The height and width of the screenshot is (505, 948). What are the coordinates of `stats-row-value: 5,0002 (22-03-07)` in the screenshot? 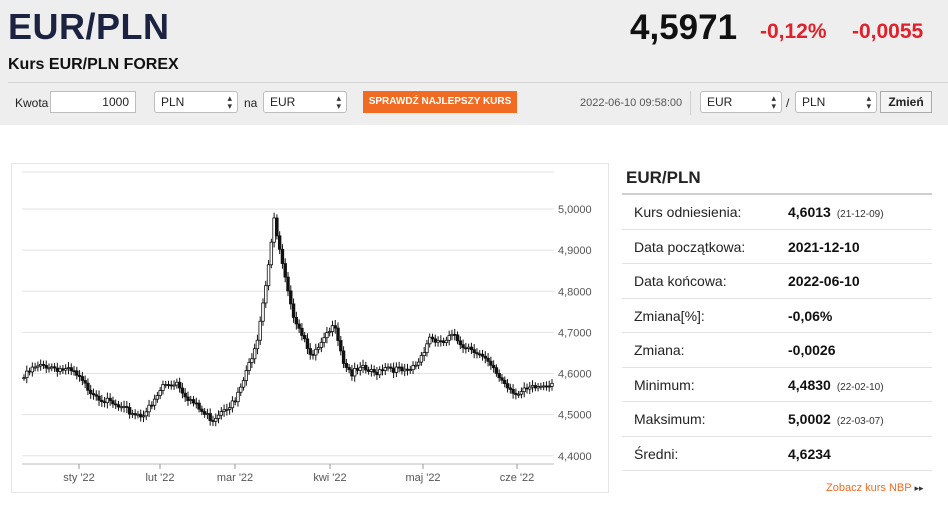 It's located at (836, 419).